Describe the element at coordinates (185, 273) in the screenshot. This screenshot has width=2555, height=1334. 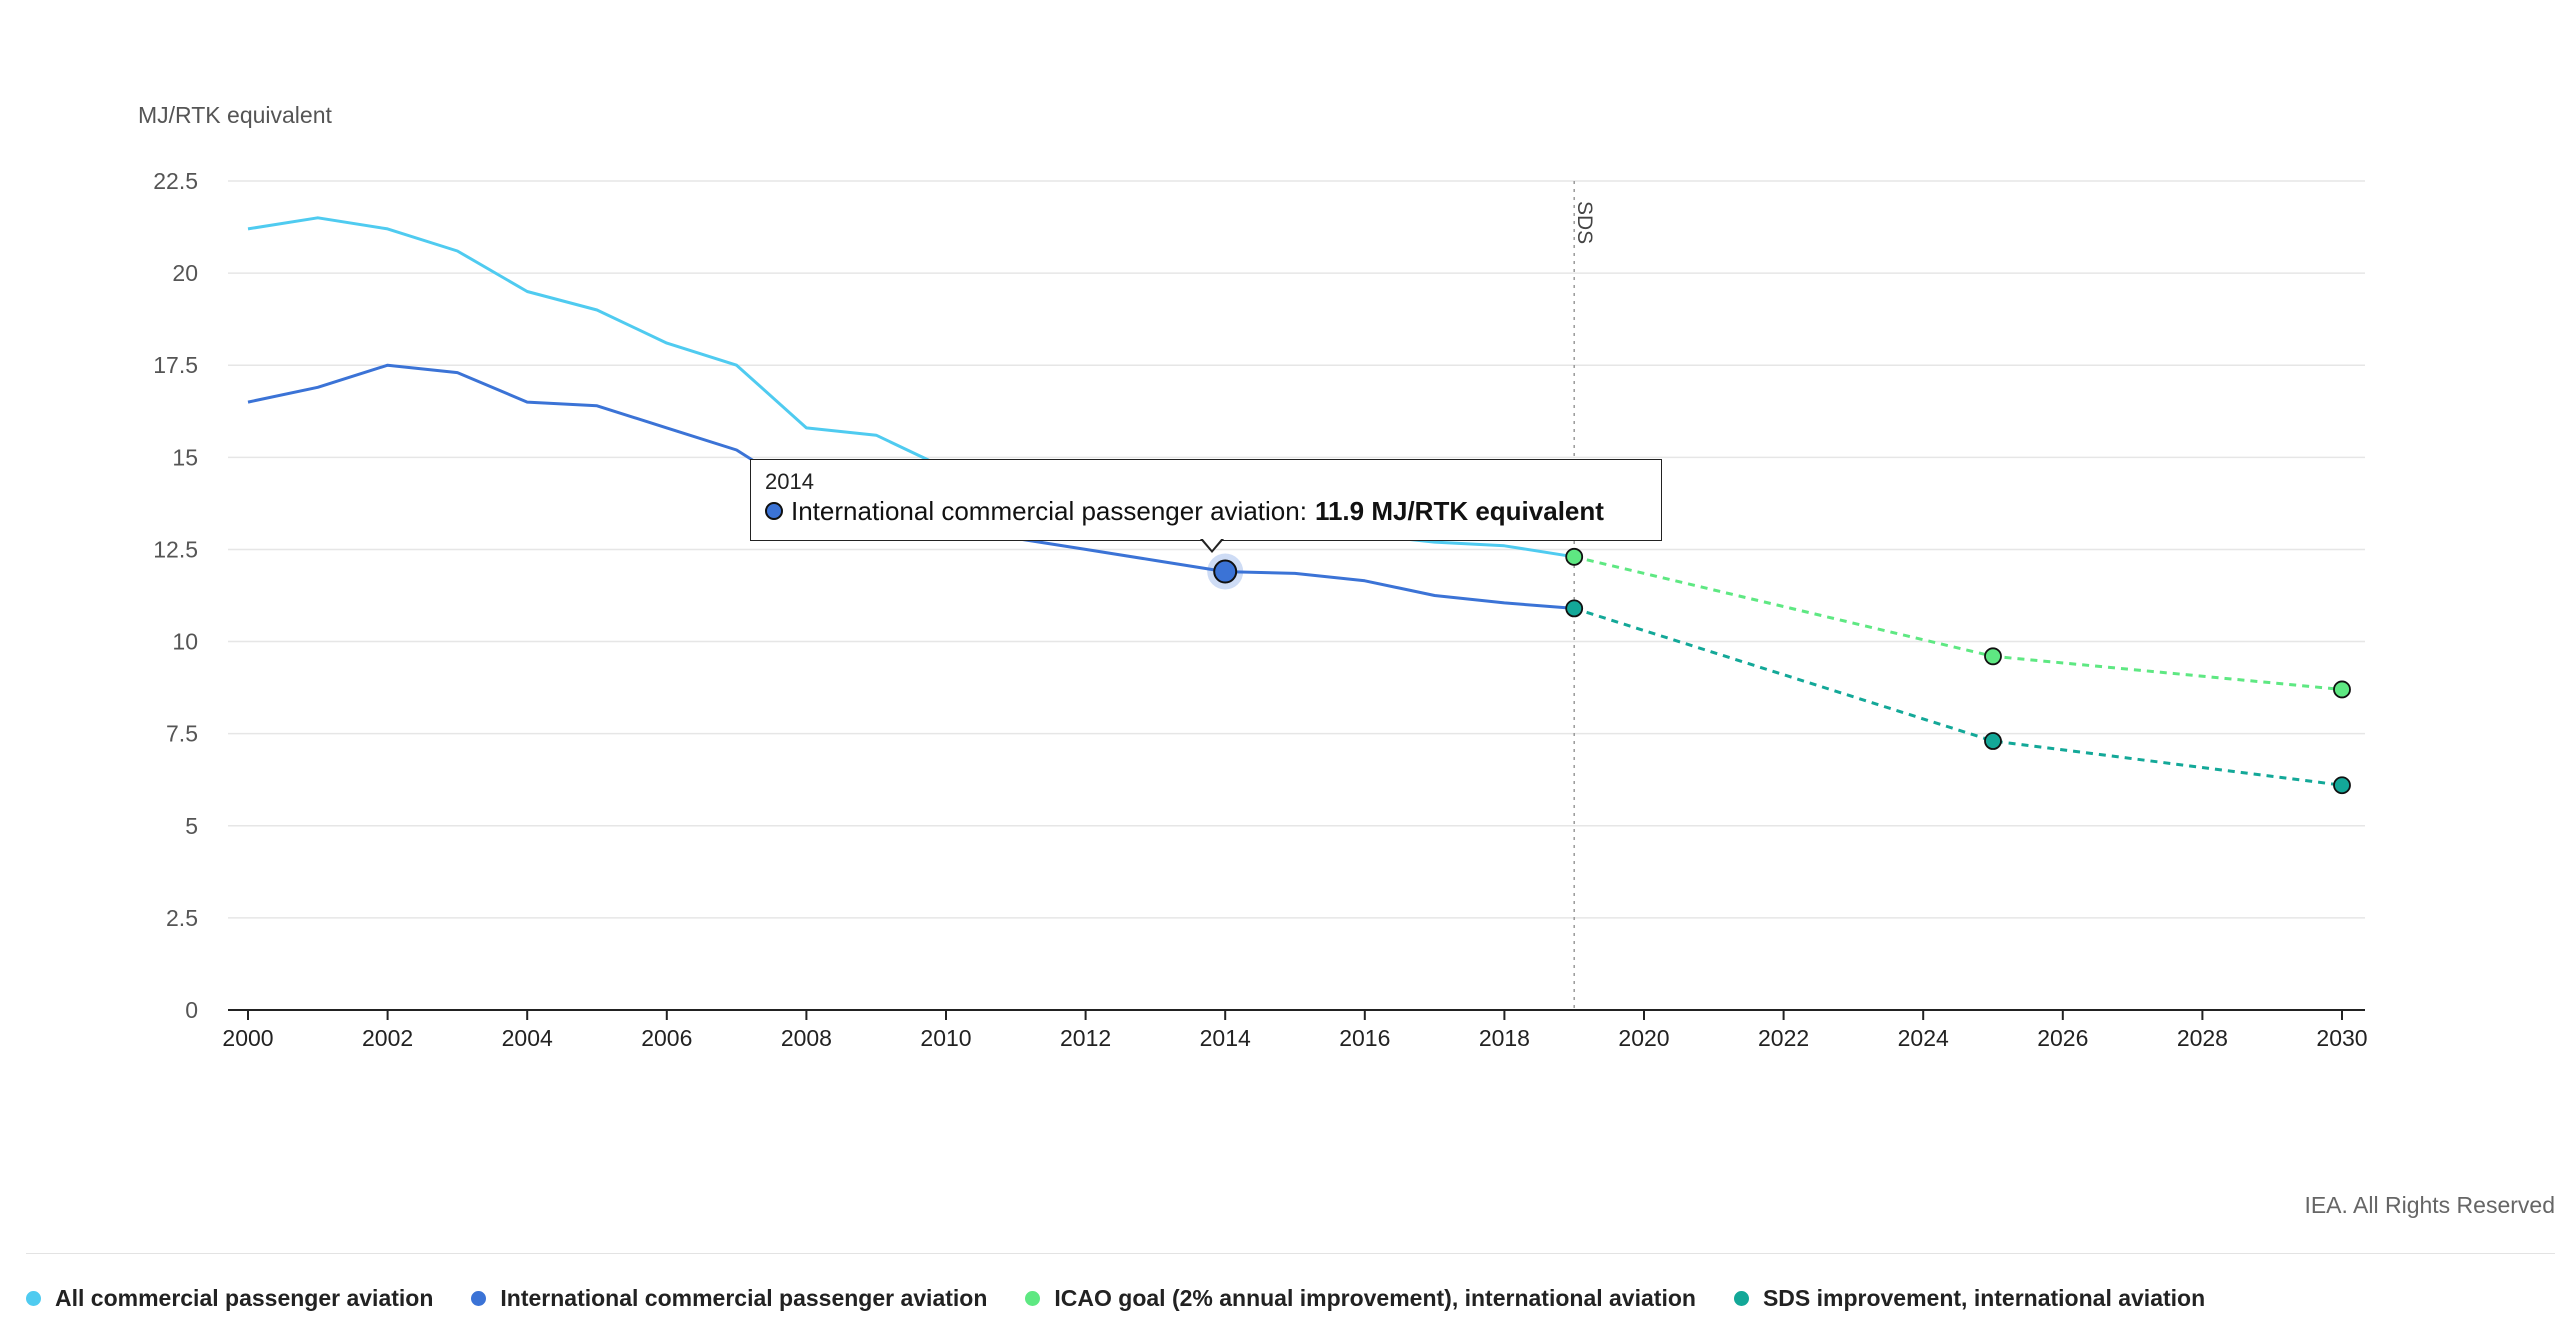
I see `y-tick-label: 20` at that location.